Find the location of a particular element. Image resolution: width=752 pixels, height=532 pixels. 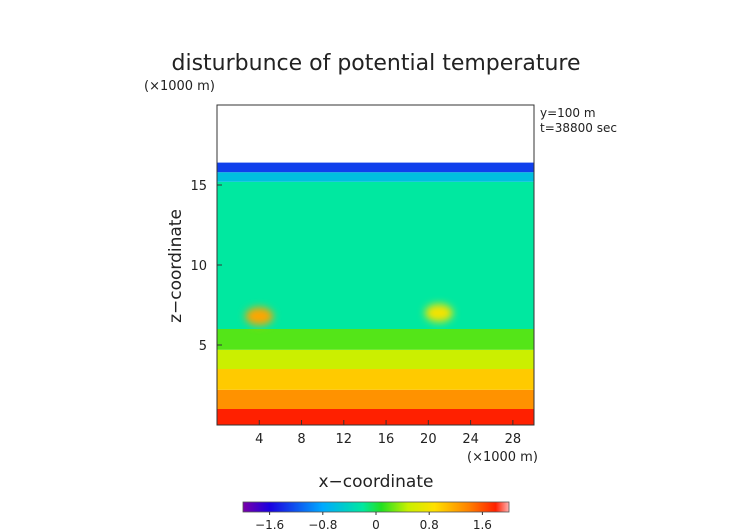

colorbar-ticks: −1.6 −0.8 0 0.8 1.6 is located at coordinates (373, 522).